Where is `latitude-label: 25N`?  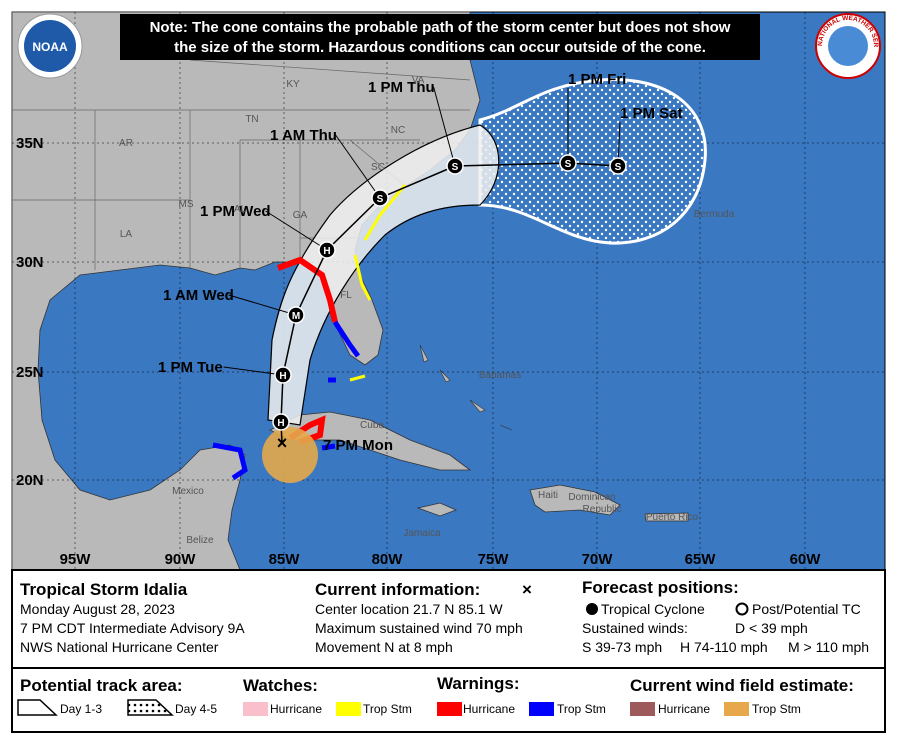
latitude-label: 25N is located at coordinates (30, 372).